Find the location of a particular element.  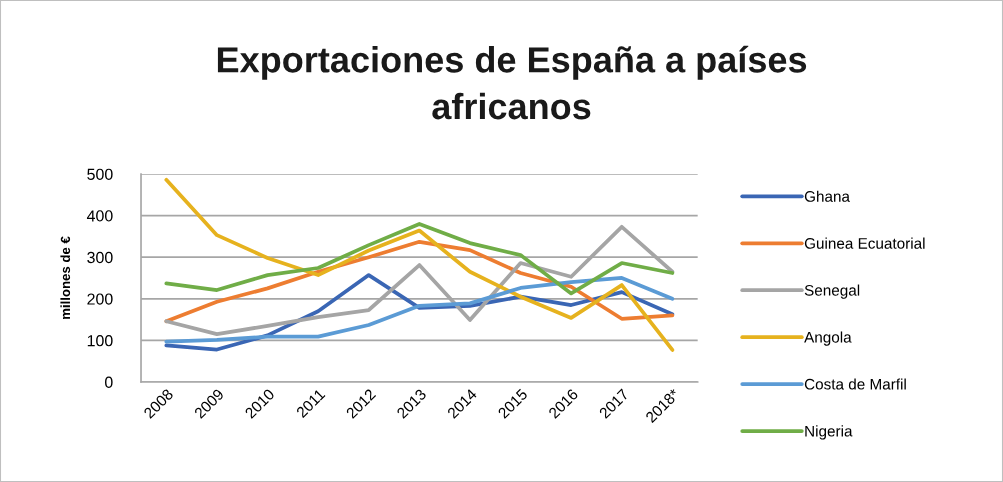

y-axis-title: millones de € is located at coordinates (65, 277).